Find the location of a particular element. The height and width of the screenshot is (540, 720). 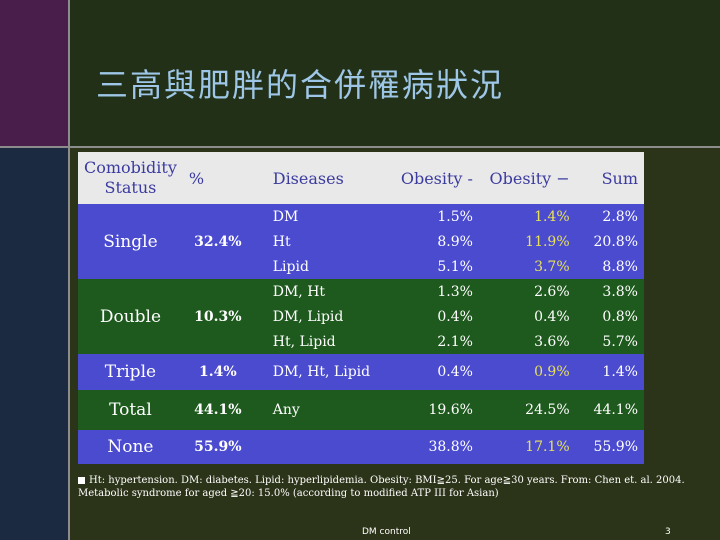

bullet-icon is located at coordinates (81, 480).